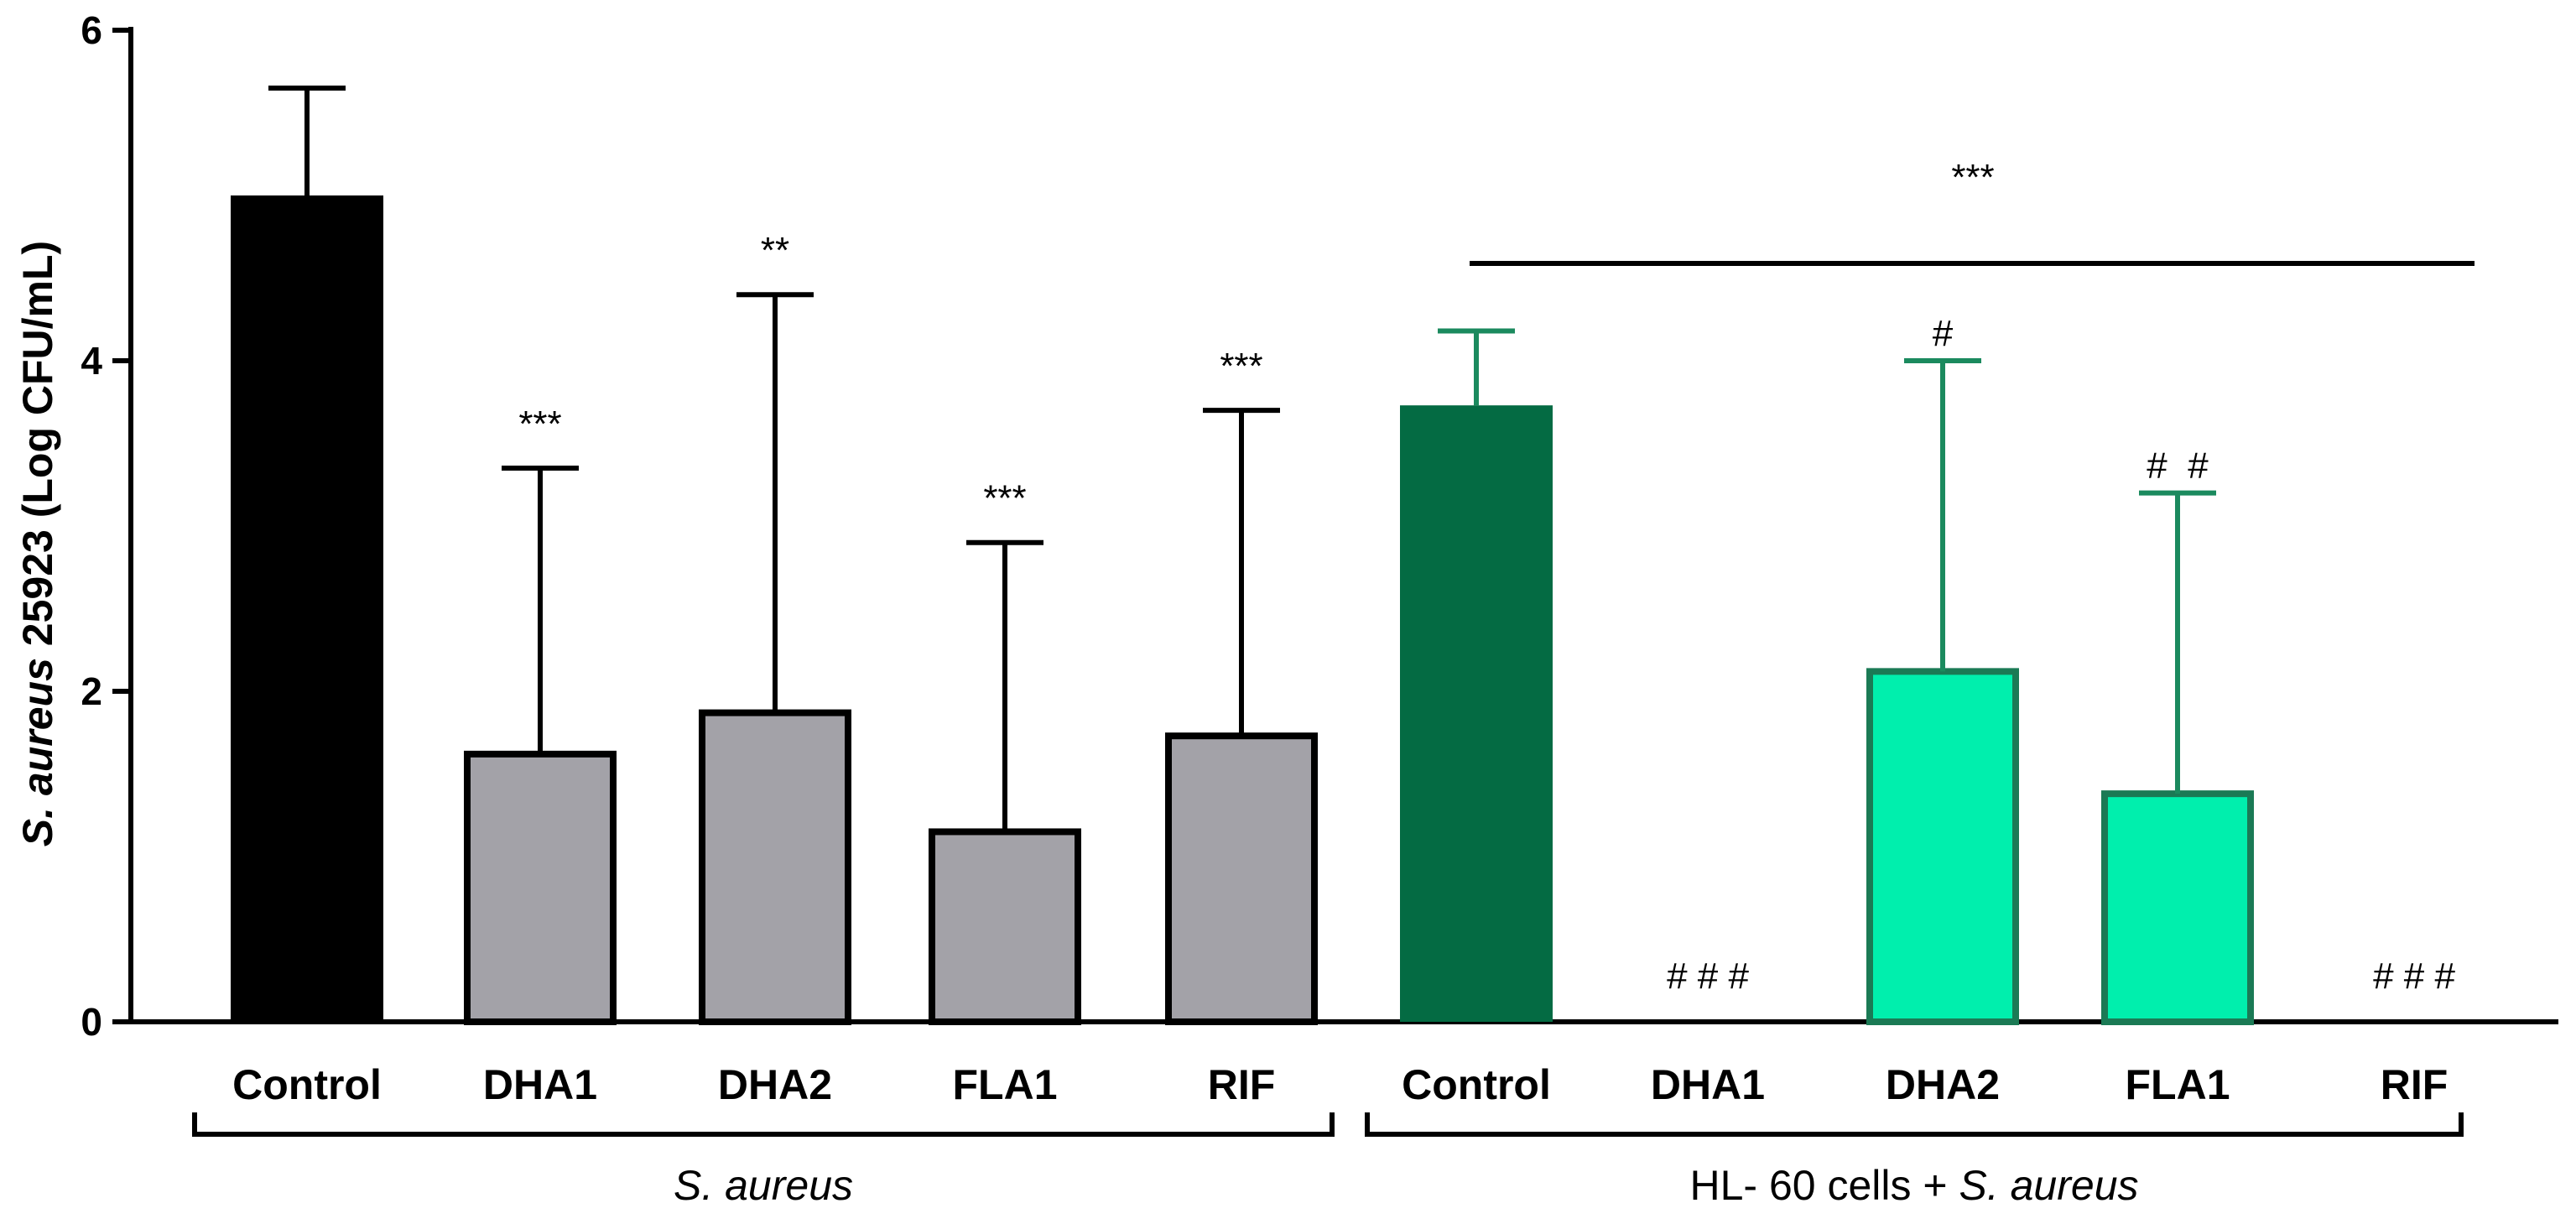  What do you see at coordinates (91, 1022) in the screenshot?
I see `y-tick-label: 0` at bounding box center [91, 1022].